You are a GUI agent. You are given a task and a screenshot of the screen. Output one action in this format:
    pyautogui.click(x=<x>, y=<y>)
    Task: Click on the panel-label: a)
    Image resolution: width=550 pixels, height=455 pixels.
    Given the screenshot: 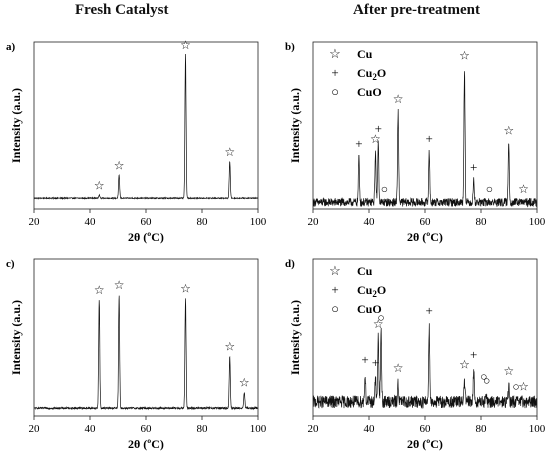 What is the action you would take?
    pyautogui.click(x=11, y=47)
    